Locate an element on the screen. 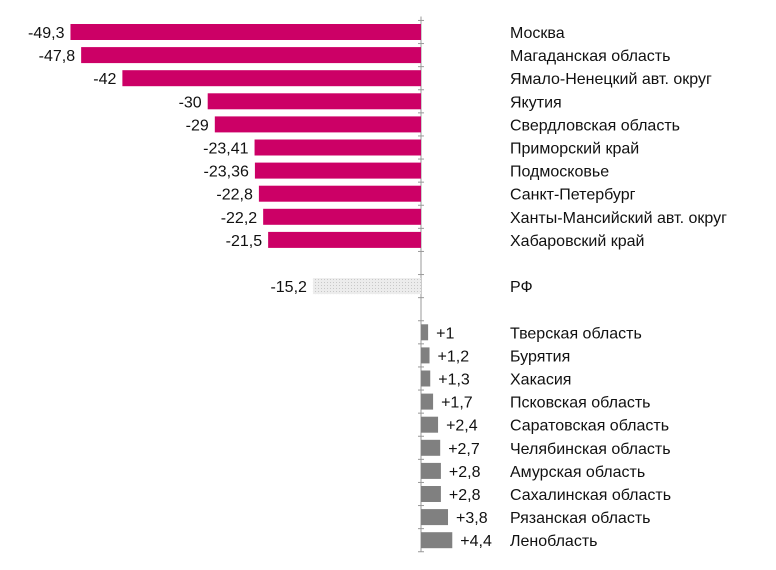  category-label: Хабаровский край is located at coordinates (577, 241).